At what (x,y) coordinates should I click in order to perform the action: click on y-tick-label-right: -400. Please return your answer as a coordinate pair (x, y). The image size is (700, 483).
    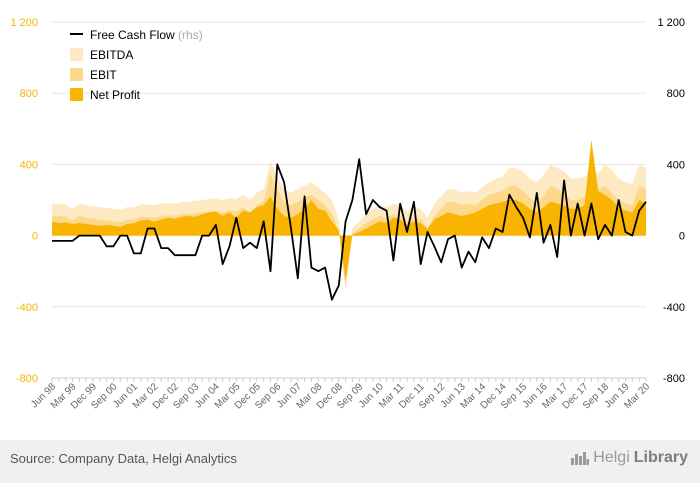
    Looking at the image, I should click on (674, 308).